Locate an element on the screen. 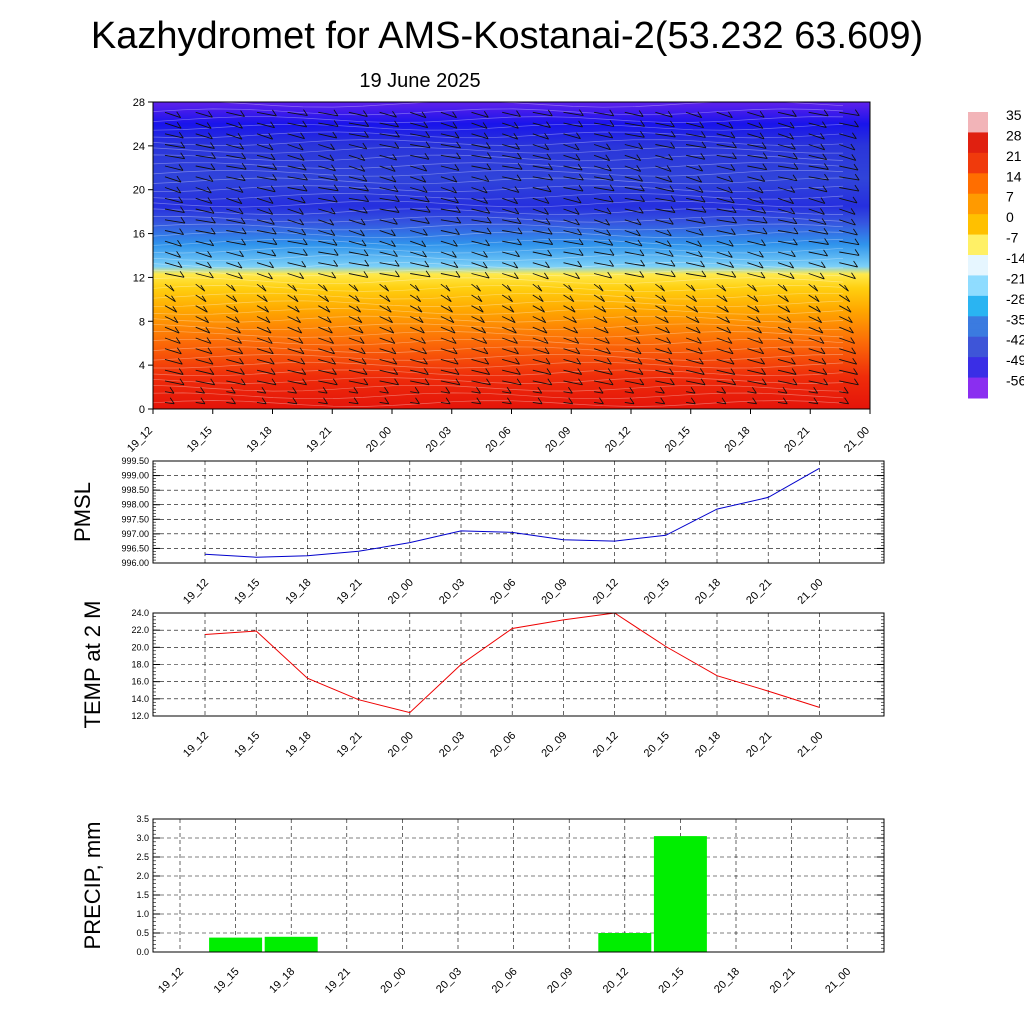  y-tick-label: 997.50 is located at coordinates (135, 519).